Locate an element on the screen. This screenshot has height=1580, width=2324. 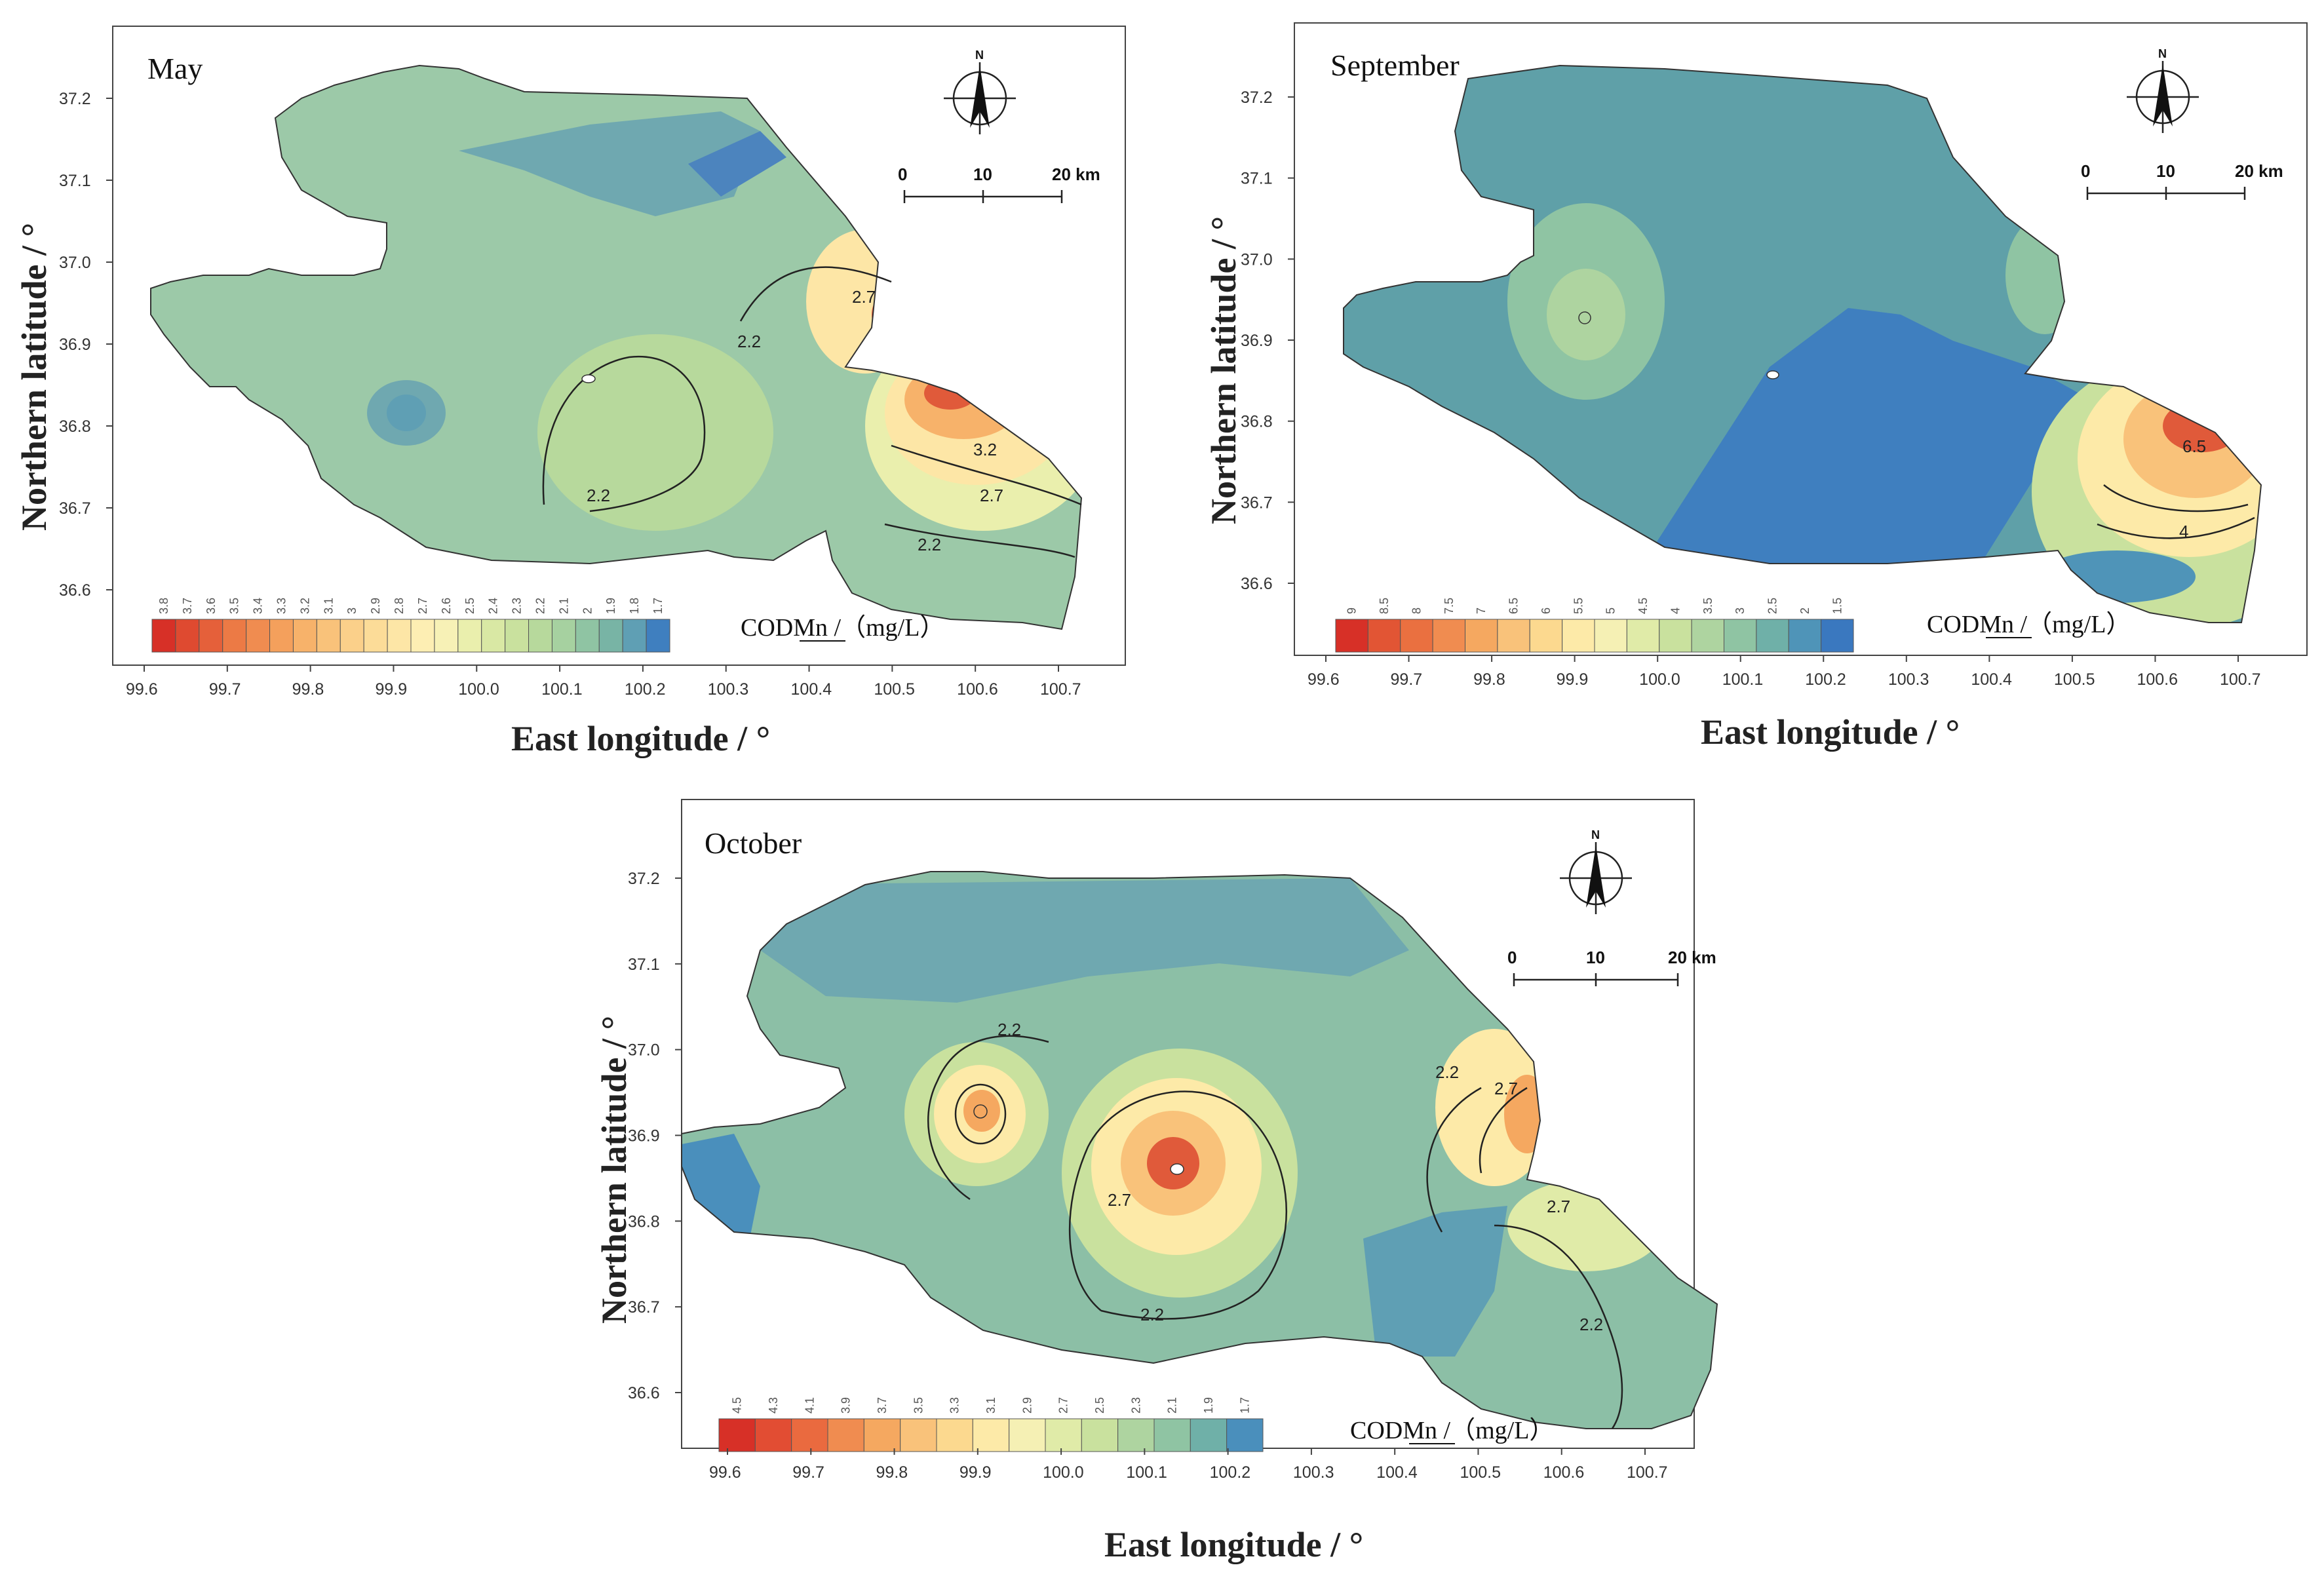
legend-value: 1.9 is located at coordinates (610, 606).